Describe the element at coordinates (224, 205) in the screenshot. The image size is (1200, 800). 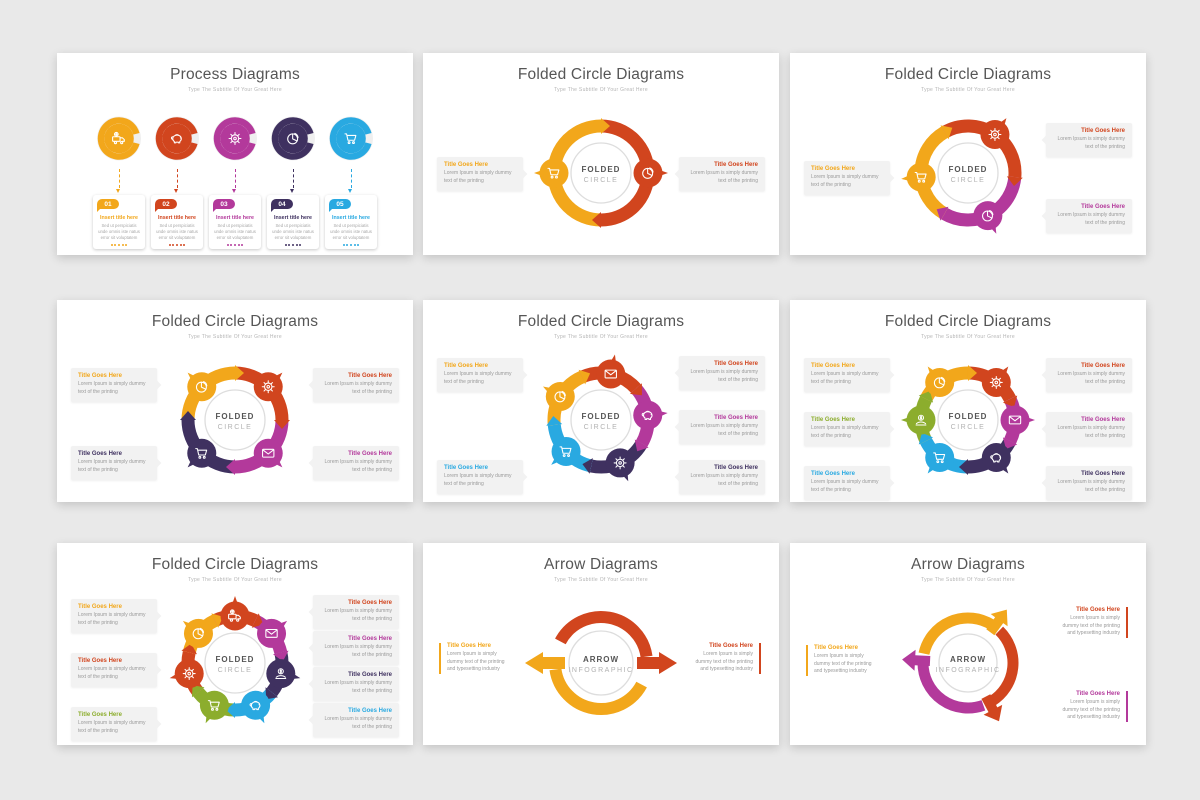
I see `step-number-badge: 03` at that location.